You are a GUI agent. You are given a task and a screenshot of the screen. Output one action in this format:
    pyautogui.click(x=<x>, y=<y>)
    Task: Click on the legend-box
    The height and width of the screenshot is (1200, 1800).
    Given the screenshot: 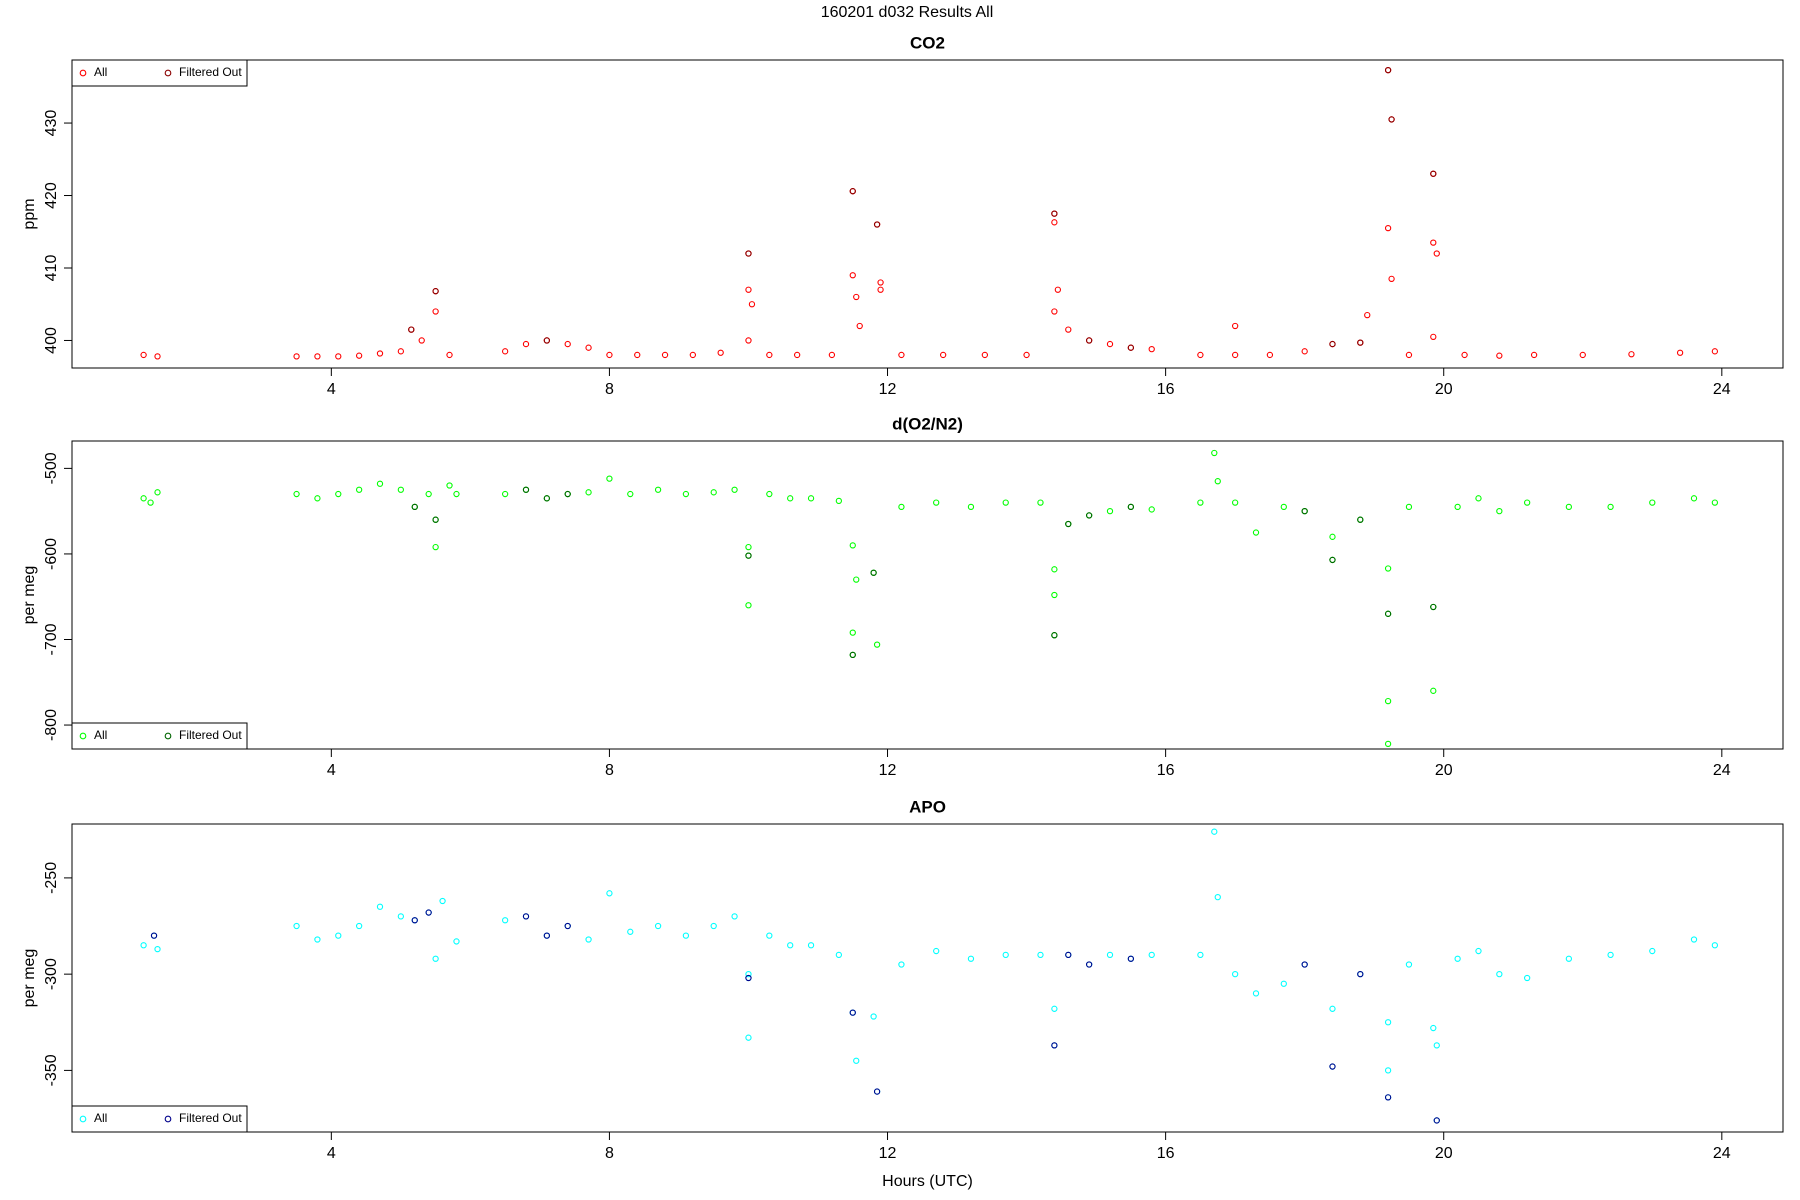 What is the action you would take?
    pyautogui.click(x=159, y=73)
    